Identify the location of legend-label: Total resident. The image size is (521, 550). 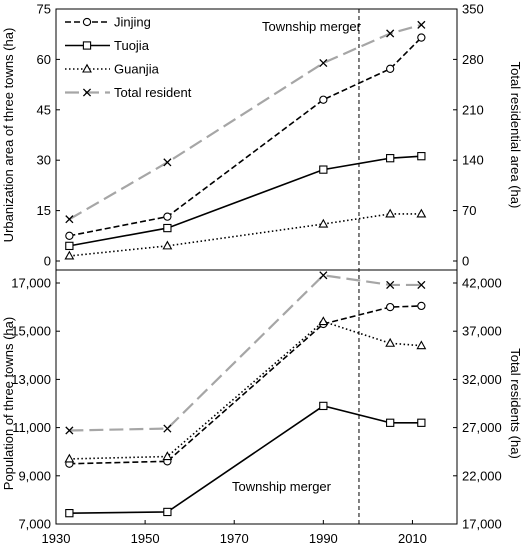
(153, 92).